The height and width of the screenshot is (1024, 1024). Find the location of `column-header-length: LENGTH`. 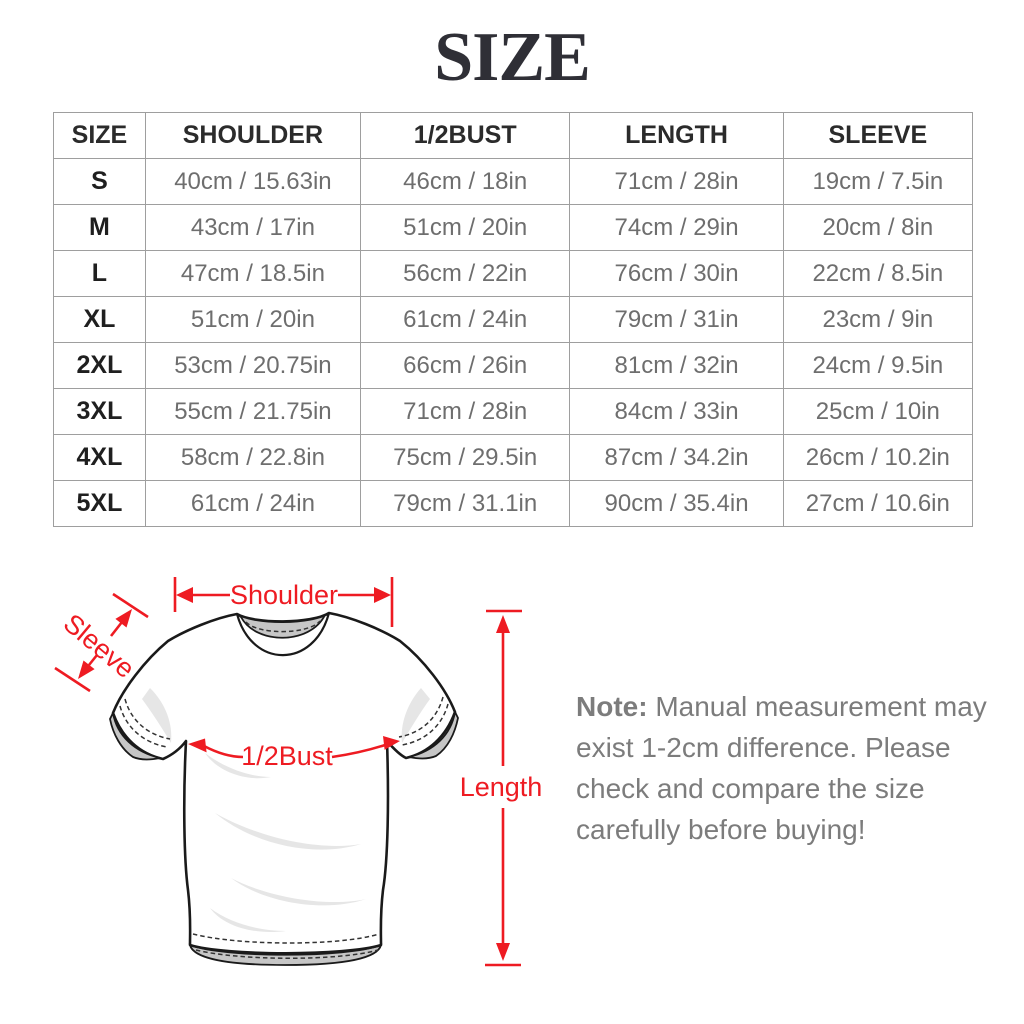

column-header-length: LENGTH is located at coordinates (676, 135).